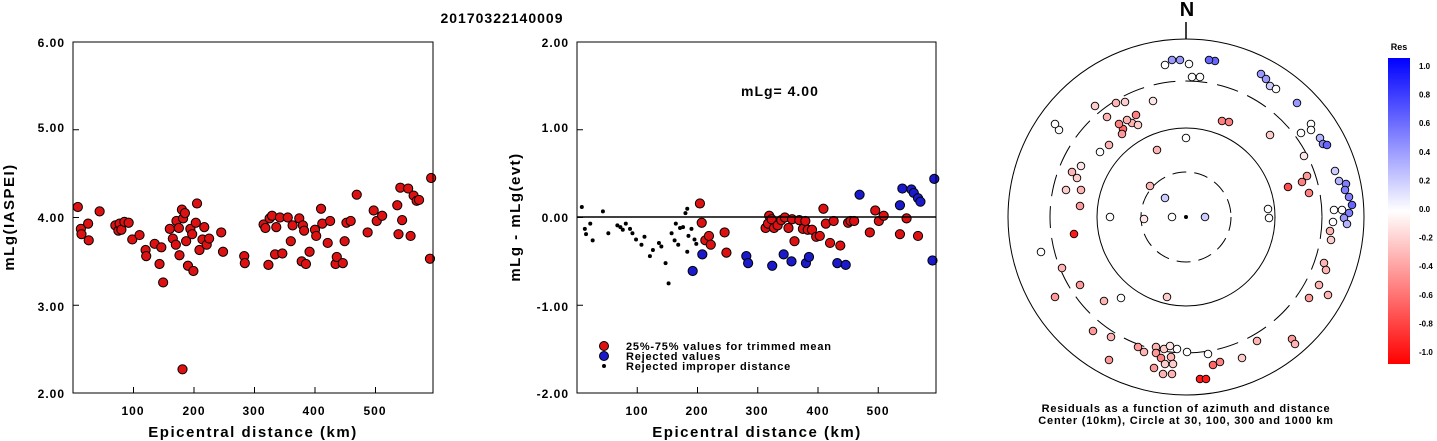  I want to click on mlg-annotation: mLg= 4.00, so click(780, 91).